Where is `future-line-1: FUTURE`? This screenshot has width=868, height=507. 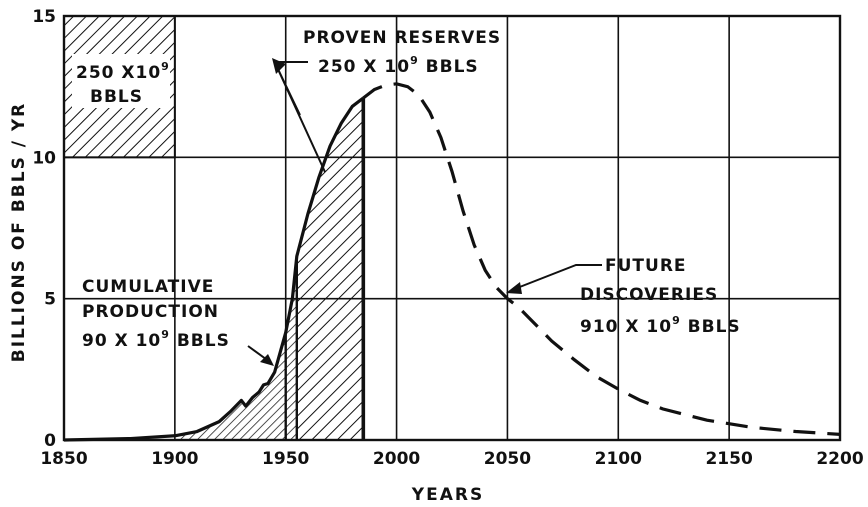 future-line-1: FUTURE is located at coordinates (646, 266).